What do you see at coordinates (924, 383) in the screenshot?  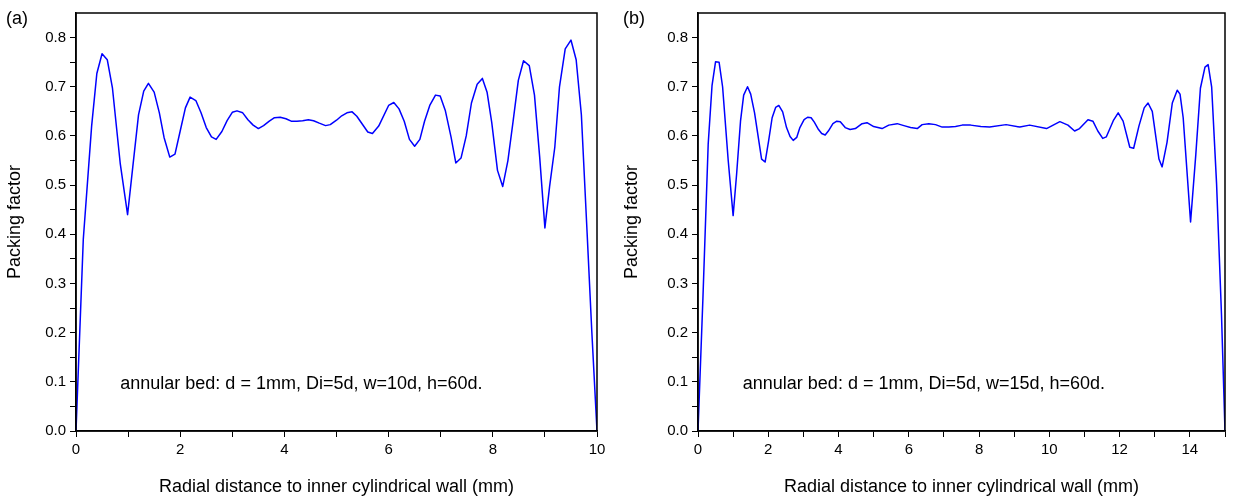 I see `annotation: annular bed: d = 1mm, Di=5d, w=15d, h=60d.` at bounding box center [924, 383].